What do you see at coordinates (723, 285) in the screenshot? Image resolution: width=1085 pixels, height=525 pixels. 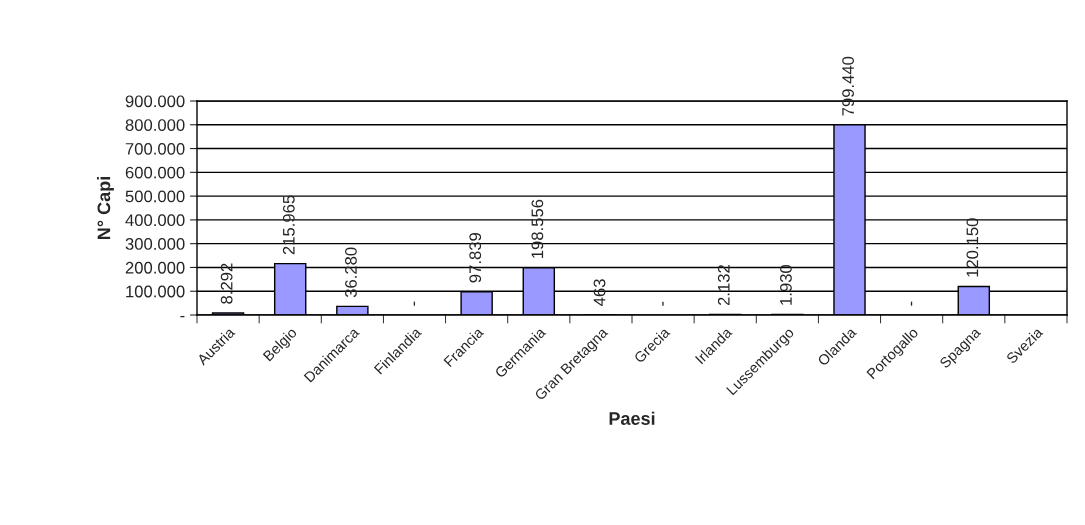 I see `data-label: 2.132` at bounding box center [723, 285].